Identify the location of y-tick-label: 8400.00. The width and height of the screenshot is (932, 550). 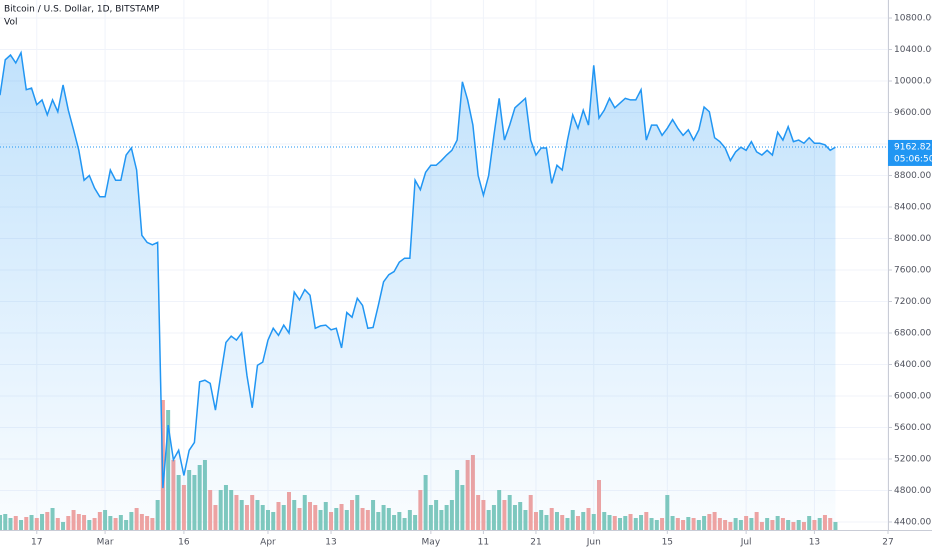
(912, 208).